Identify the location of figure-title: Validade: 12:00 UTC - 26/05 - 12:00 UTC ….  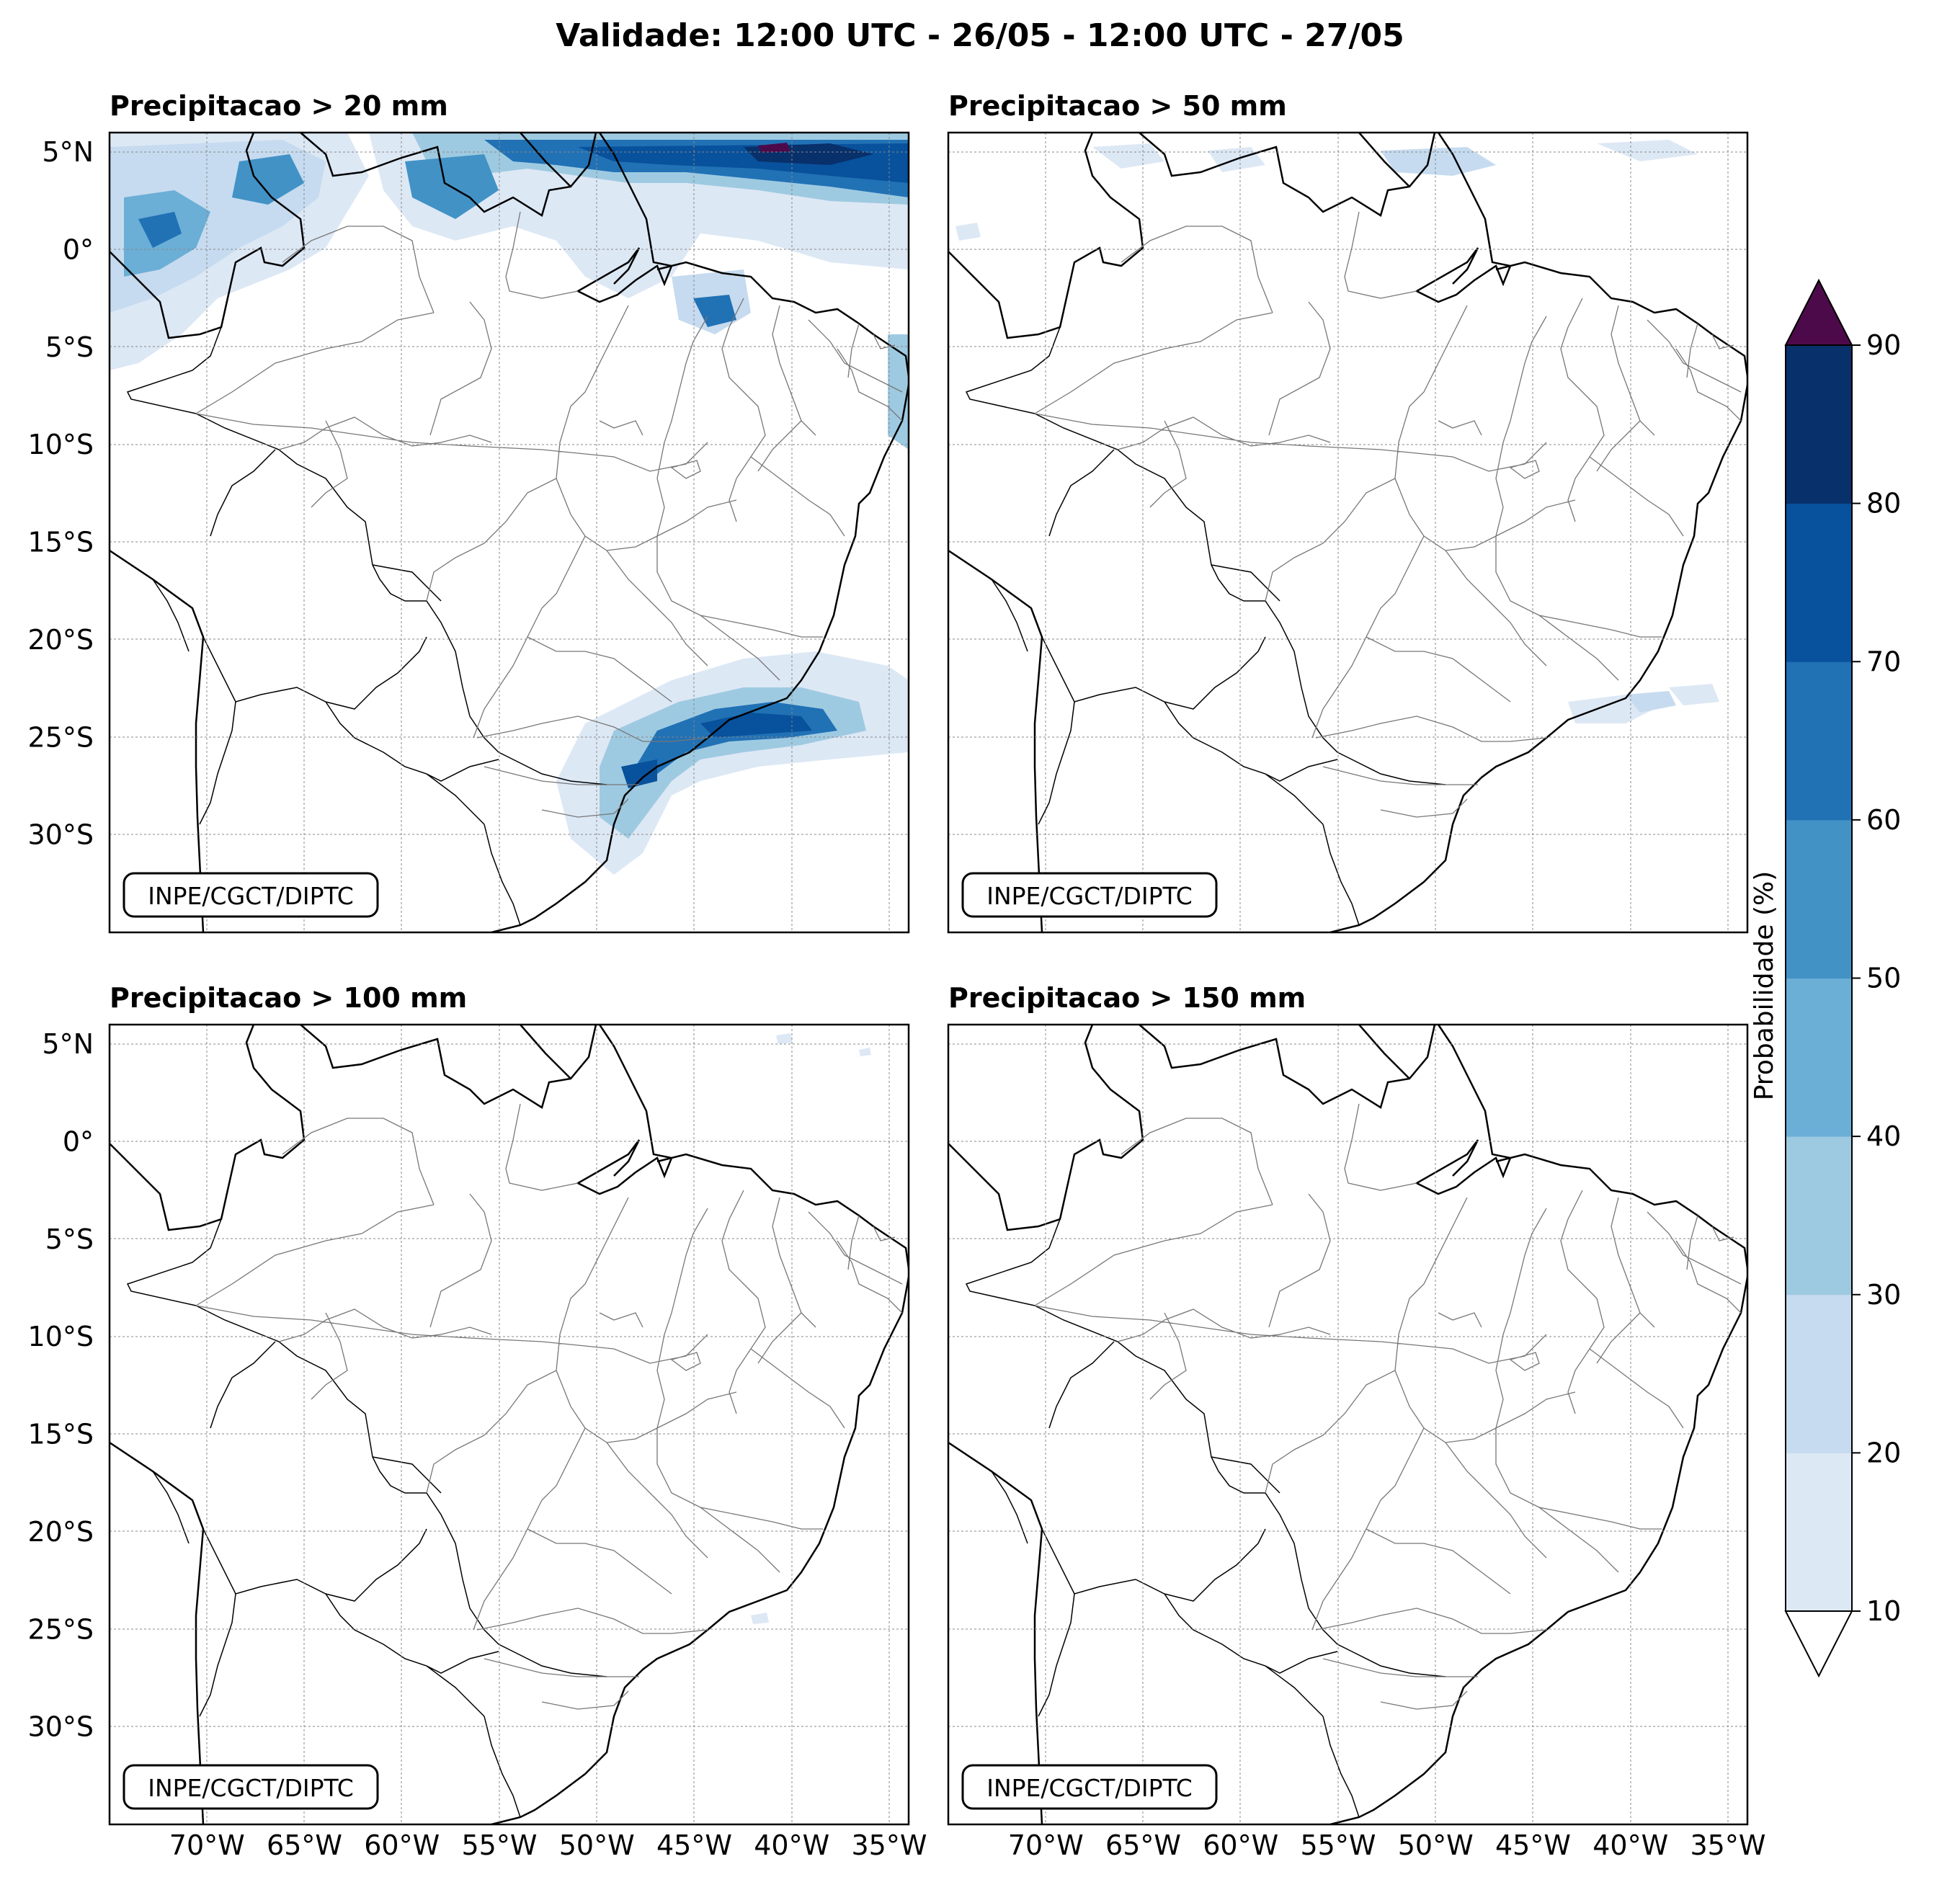
(980, 35).